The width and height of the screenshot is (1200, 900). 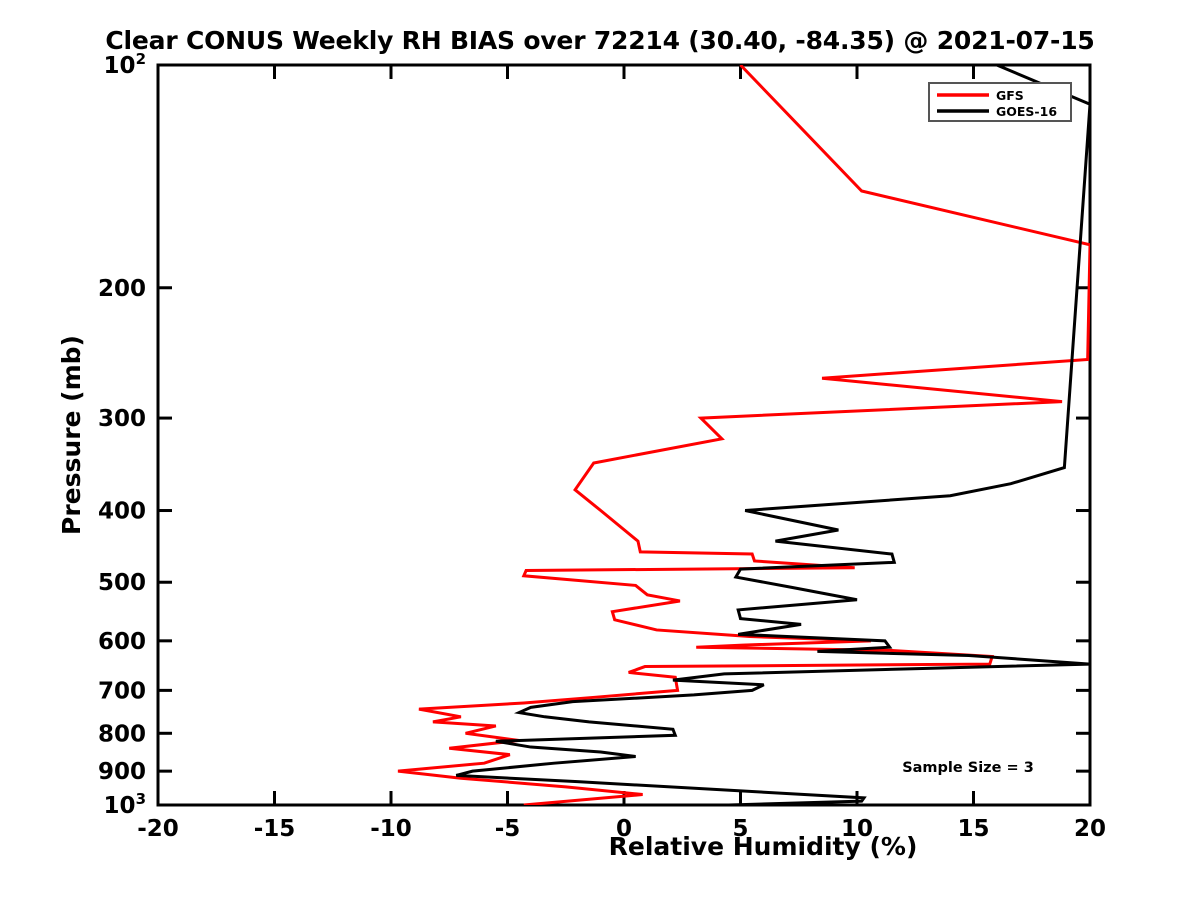 I want to click on y-tick-label: 10³, so click(x=125, y=804).